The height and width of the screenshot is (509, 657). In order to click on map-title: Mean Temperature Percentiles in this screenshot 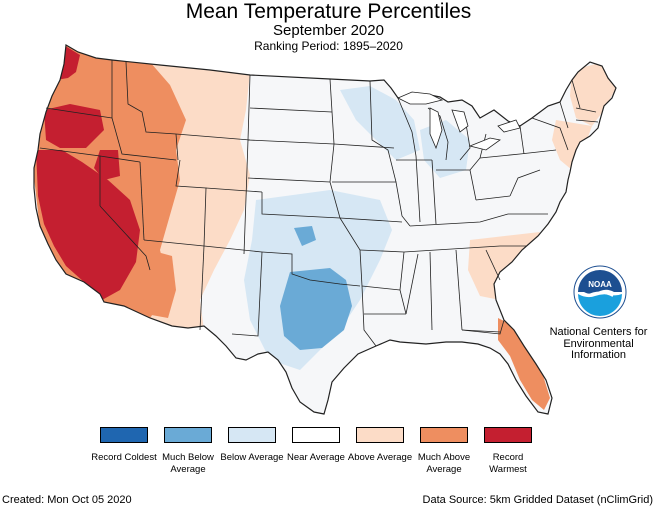, I will do `click(328, 11)`.